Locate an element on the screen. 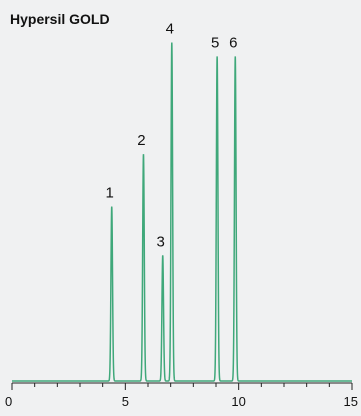  x-tick-label: 5 is located at coordinates (125, 401).